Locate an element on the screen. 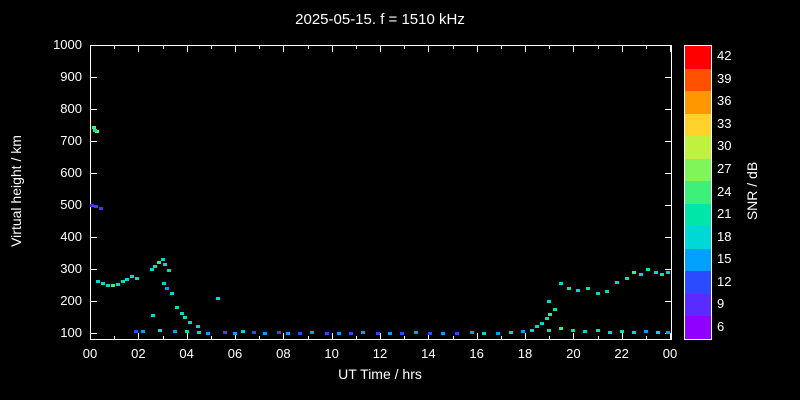 Image resolution: width=800 pixels, height=400 pixels. x-tick-label: 12 is located at coordinates (380, 353).